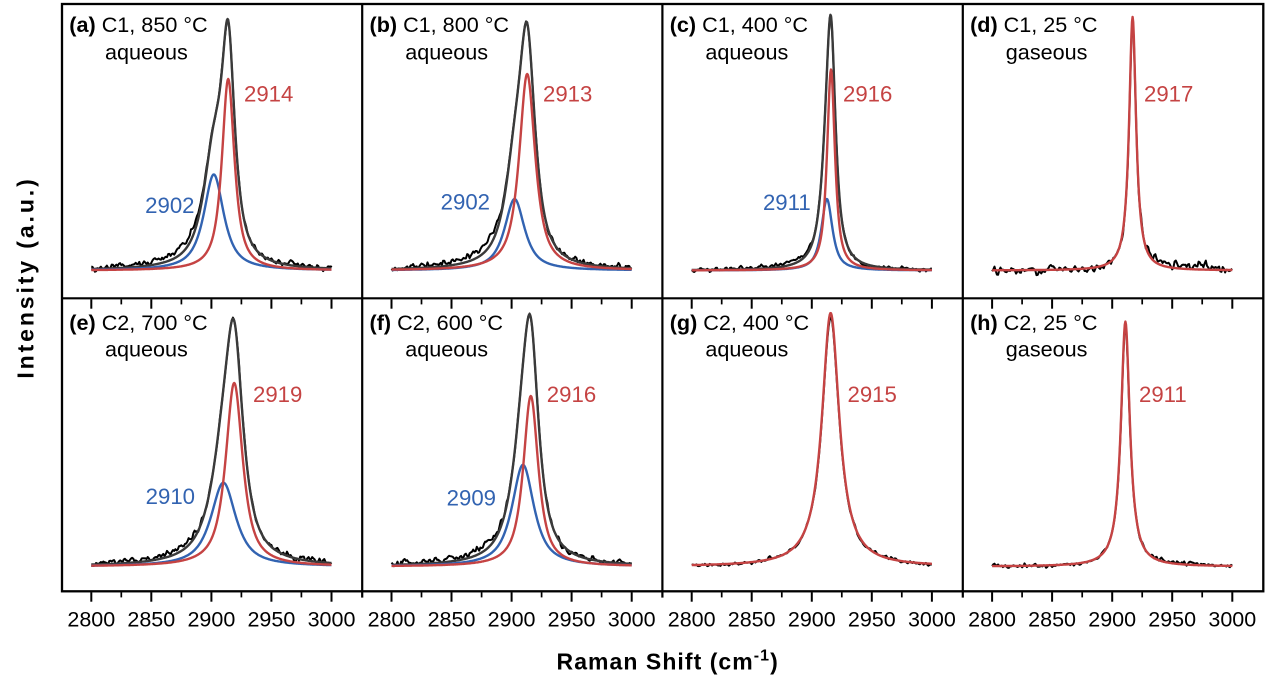 This screenshot has height=682, width=1268. I want to click on svg-text: 2909, so click(471, 498).